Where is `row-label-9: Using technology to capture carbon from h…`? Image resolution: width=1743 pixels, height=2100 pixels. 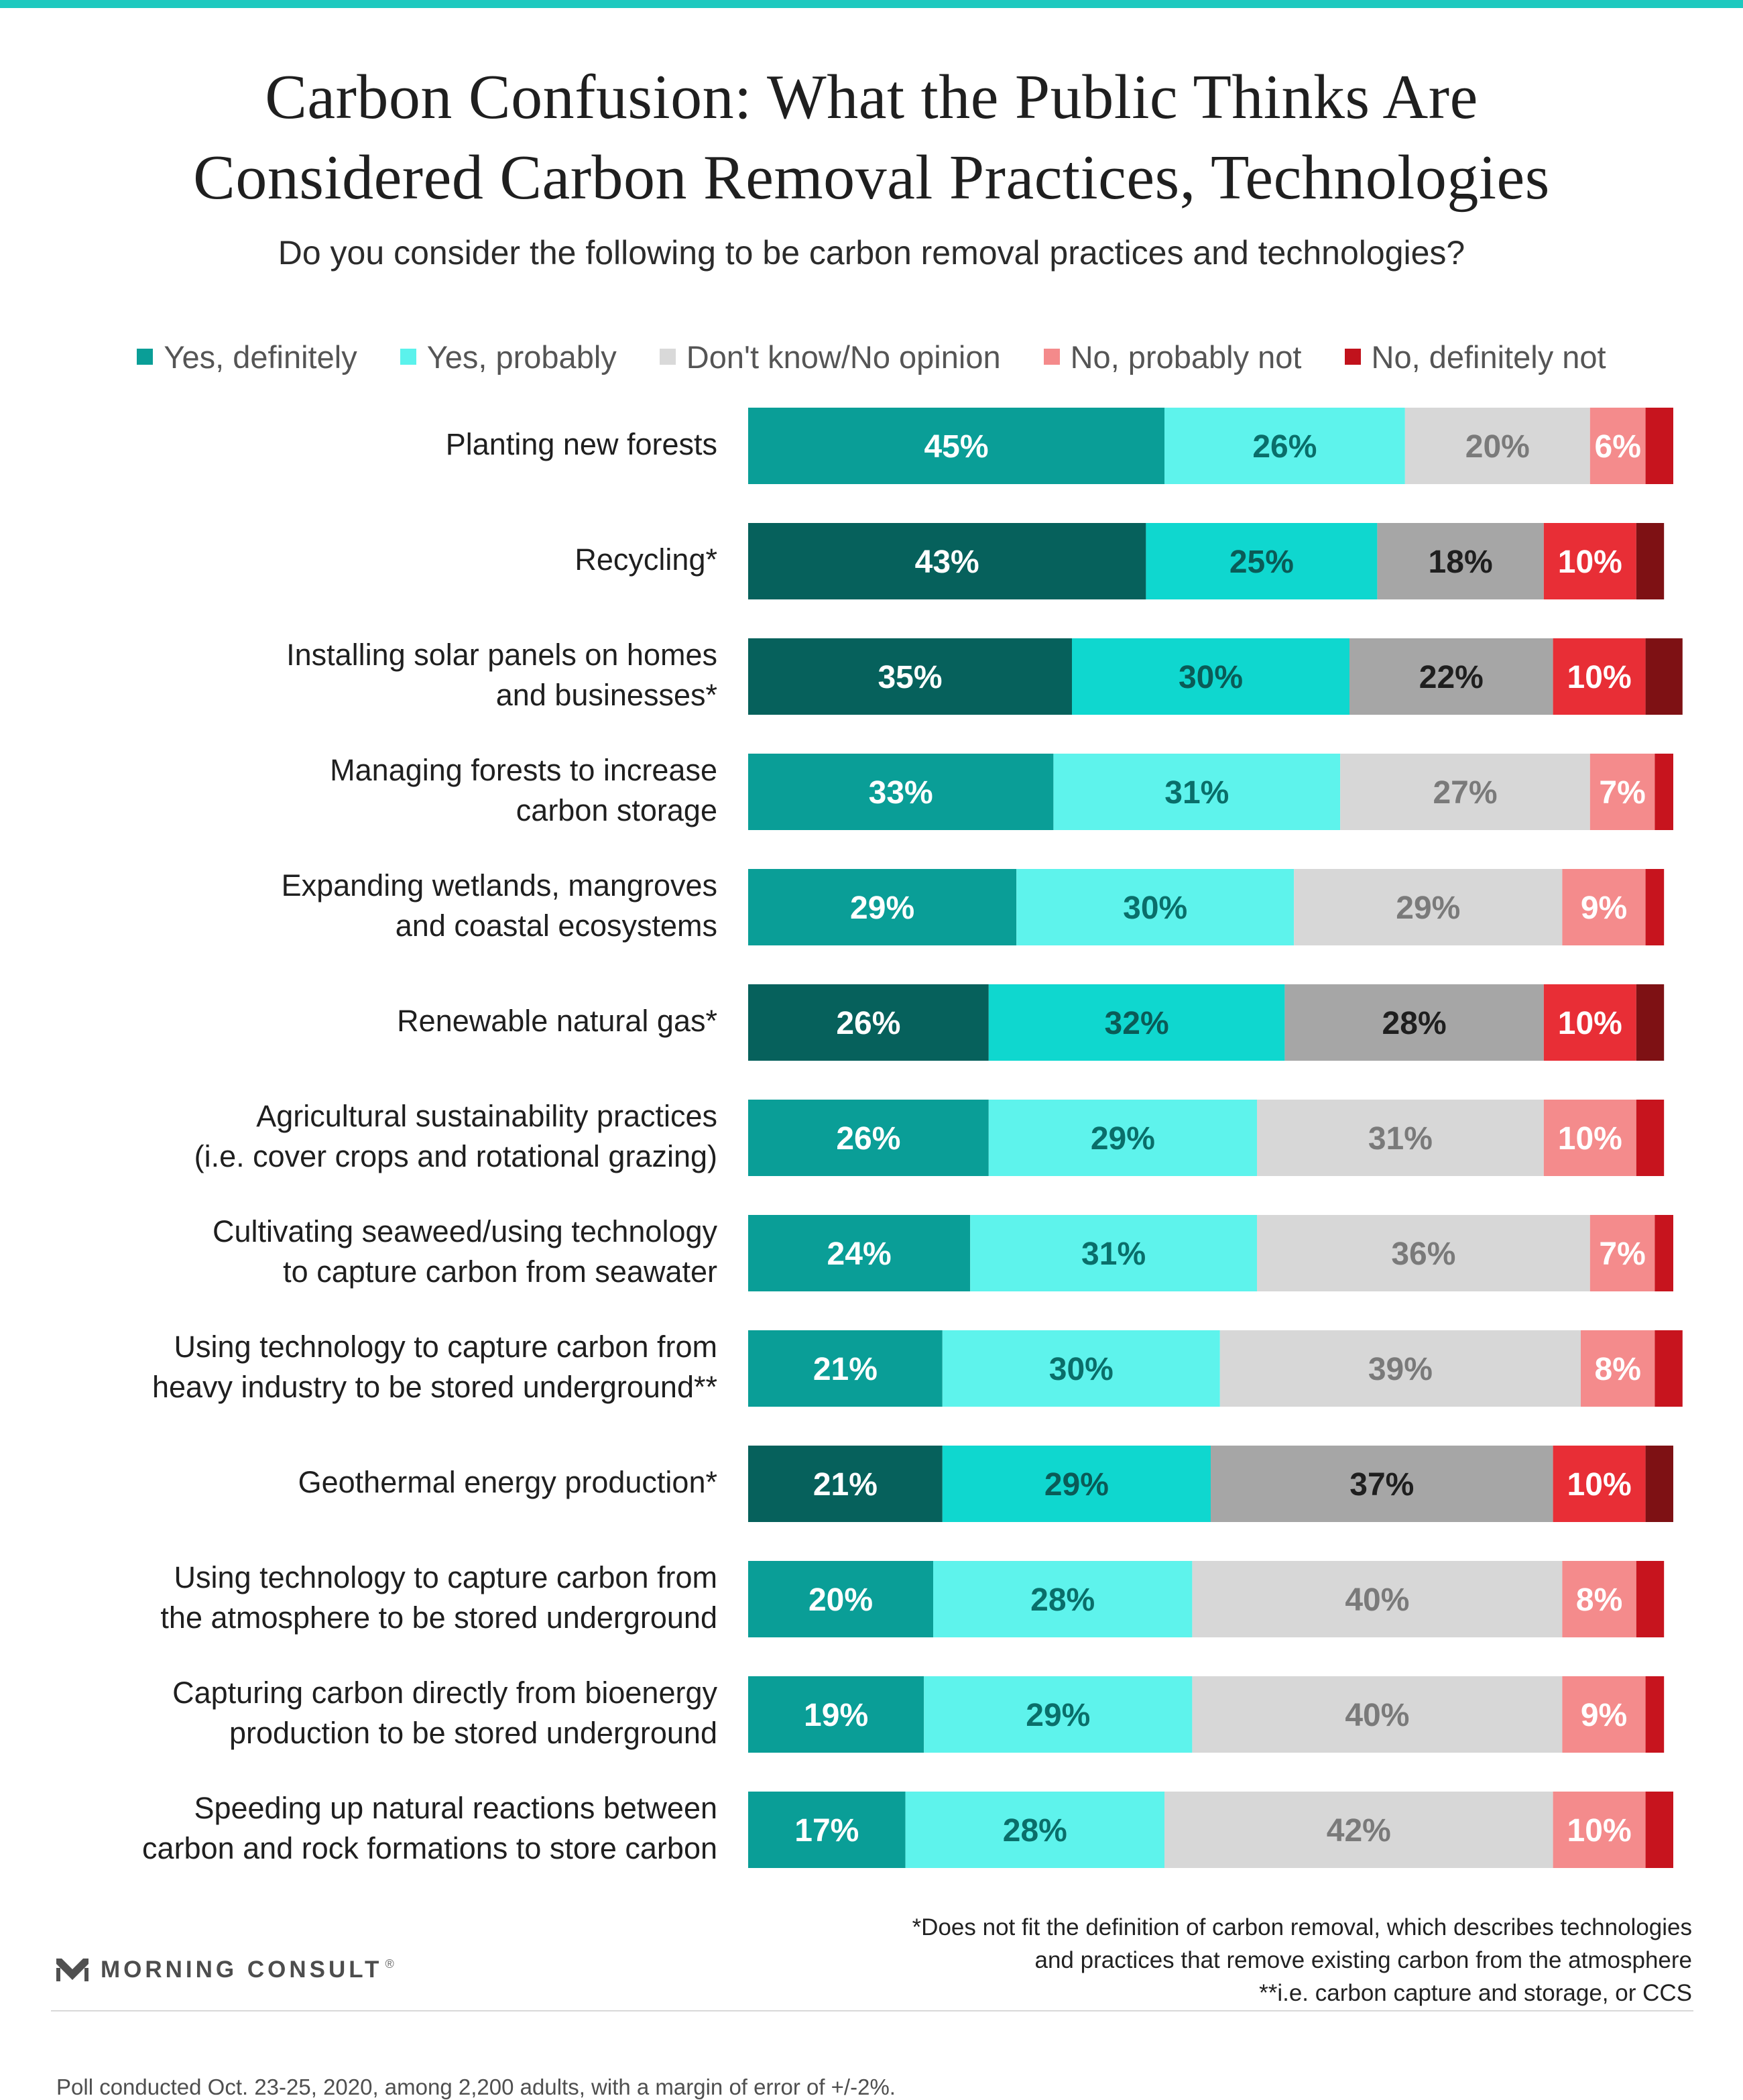
row-label-9: Using technology to capture carbon from h… is located at coordinates (372, 1367).